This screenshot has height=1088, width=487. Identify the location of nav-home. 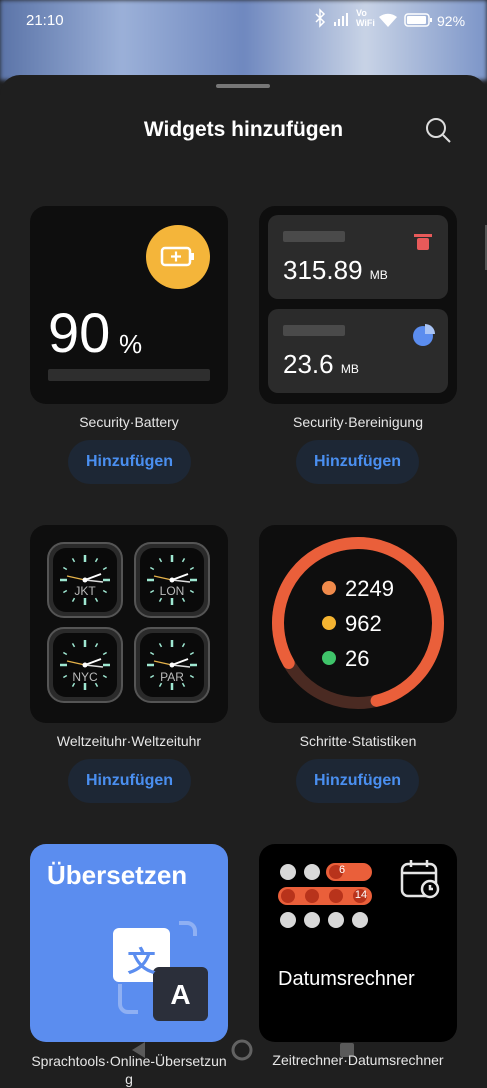
(242, 1050).